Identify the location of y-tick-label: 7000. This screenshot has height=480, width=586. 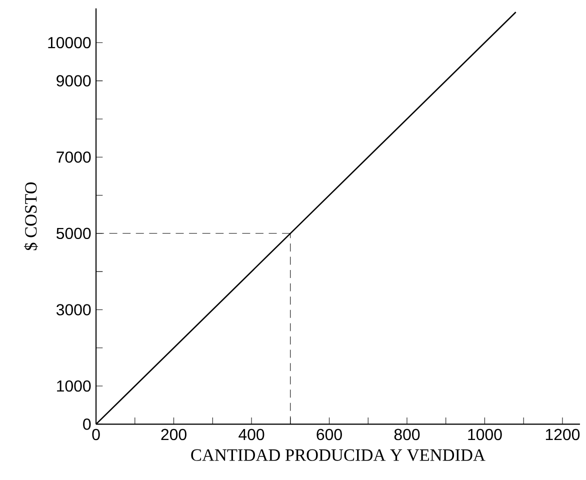
(73, 157).